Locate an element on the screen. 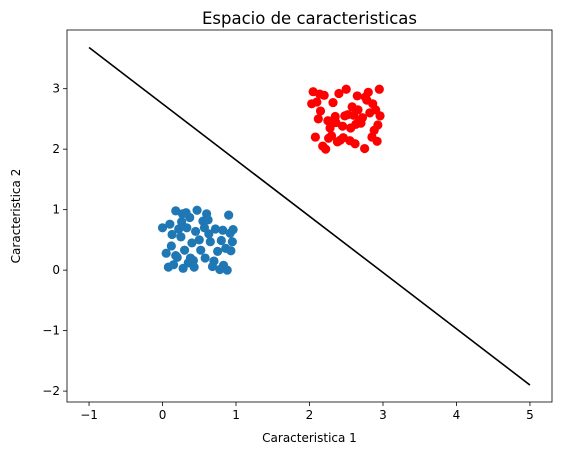 This screenshot has width=565, height=456. x-tick-label: 4 is located at coordinates (457, 415).